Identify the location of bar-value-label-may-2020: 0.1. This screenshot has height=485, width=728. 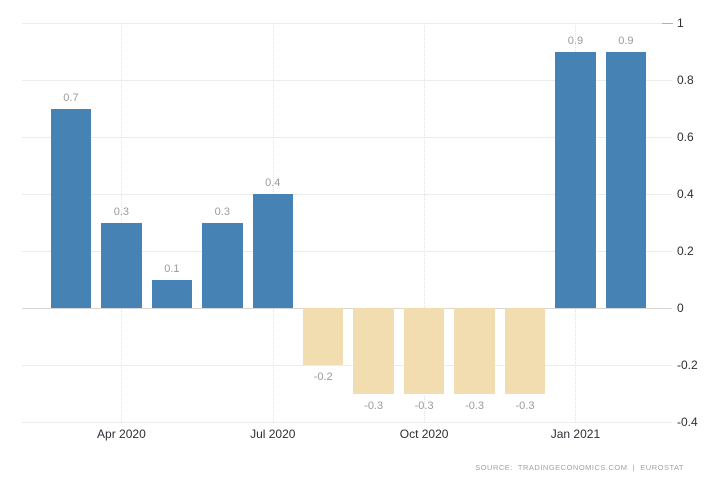
(172, 268).